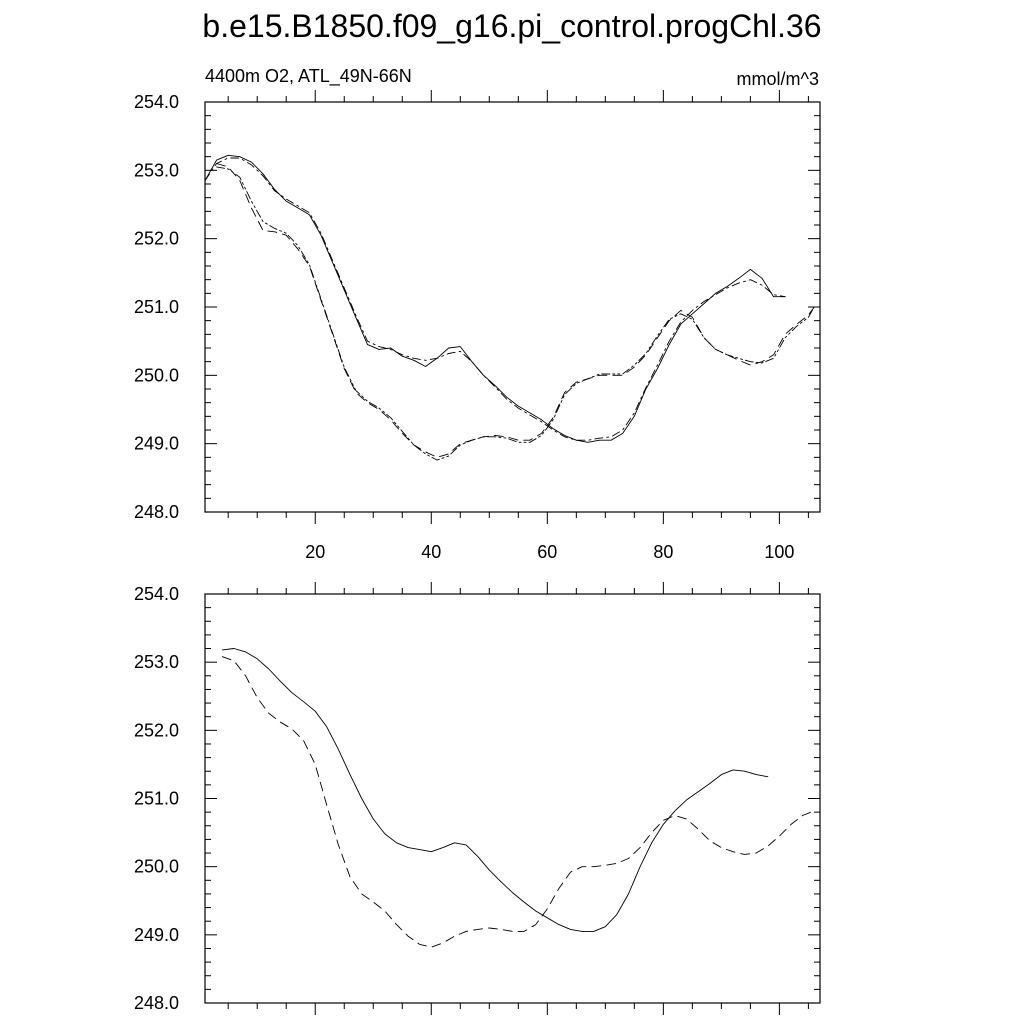 This screenshot has width=1024, height=1024. What do you see at coordinates (663, 552) in the screenshot?
I see `x-tick-label: 80` at bounding box center [663, 552].